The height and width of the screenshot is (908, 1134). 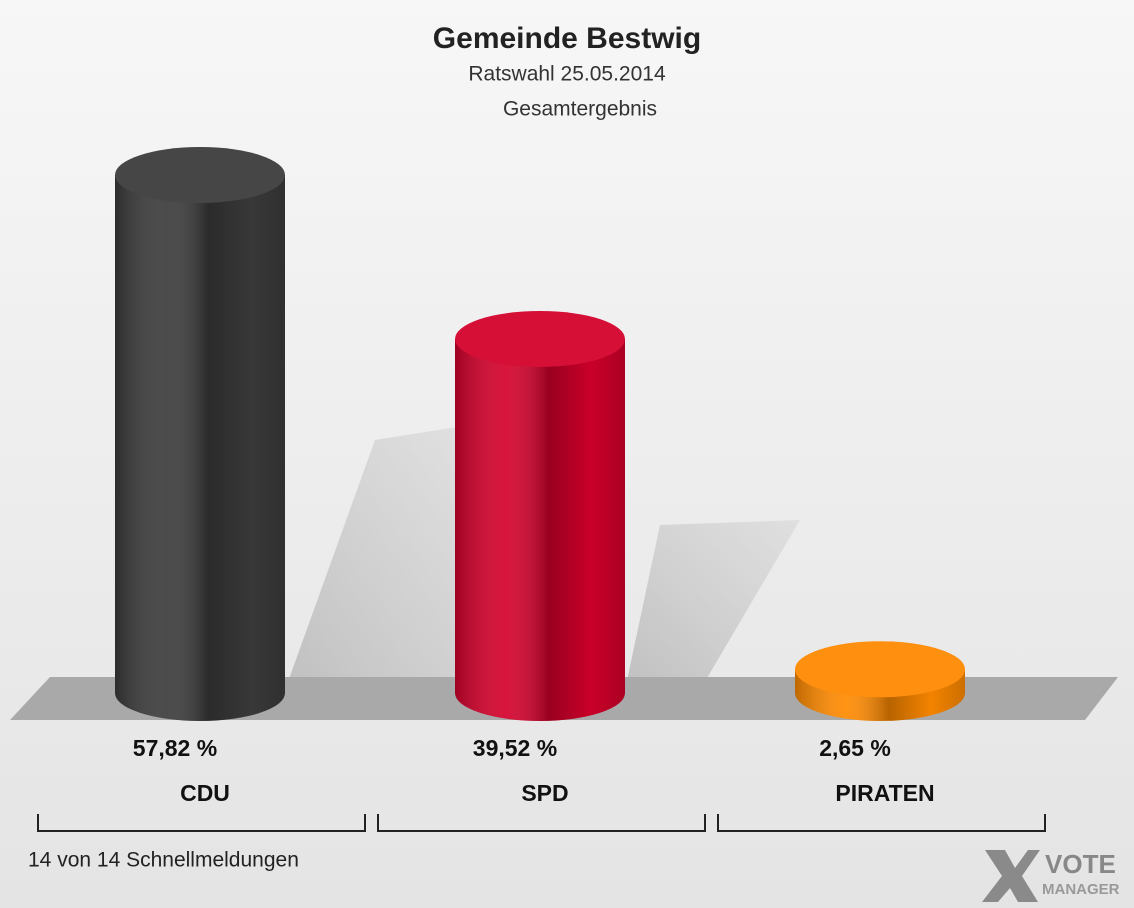 I want to click on chart-title: Gemeinde Bestwig, so click(x=567, y=38).